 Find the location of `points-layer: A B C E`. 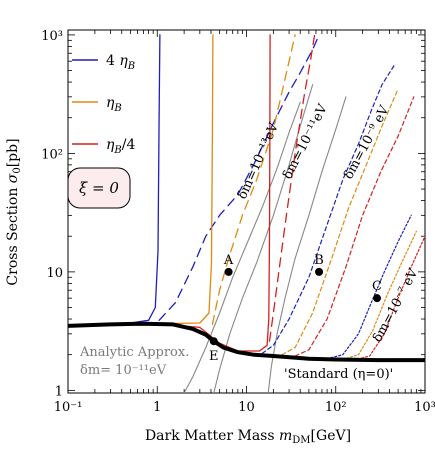

points-layer: A B C E is located at coordinates (295, 308).